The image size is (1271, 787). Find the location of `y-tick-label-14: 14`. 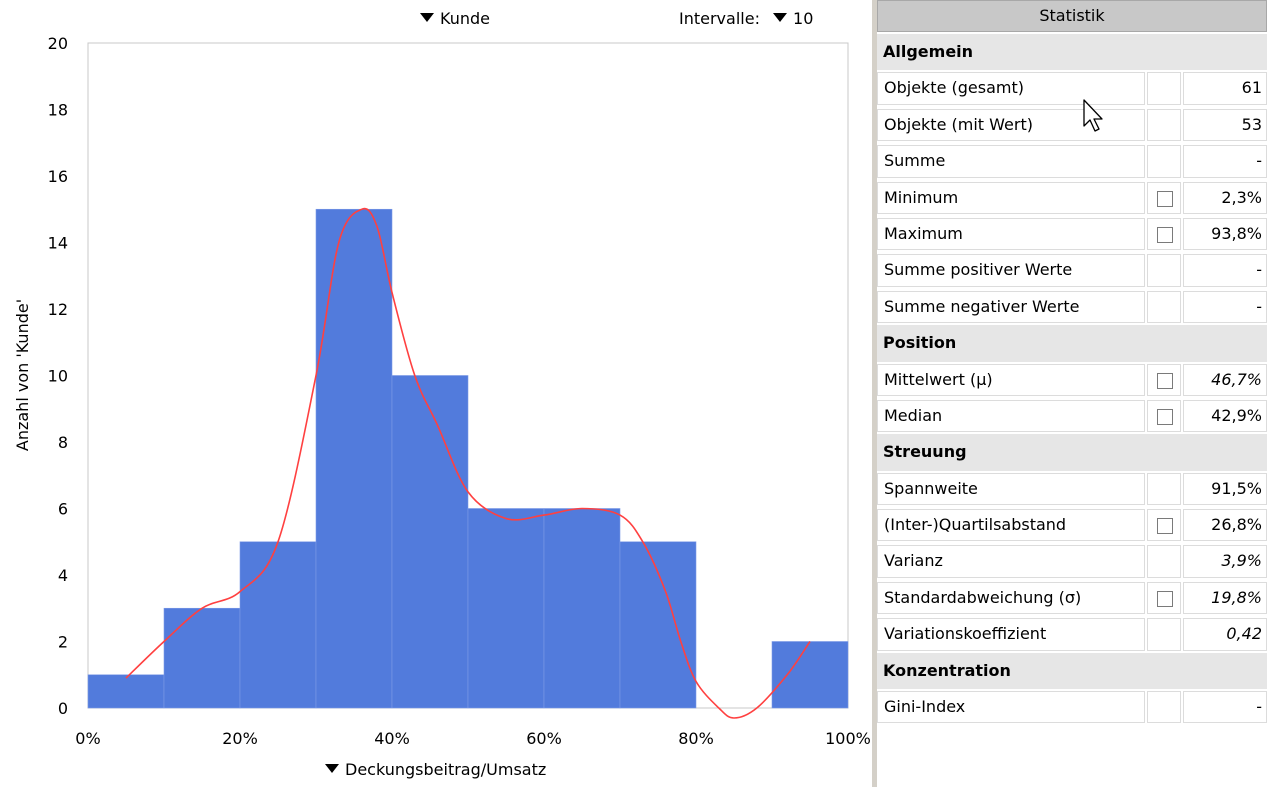

y-tick-label-14: 14 is located at coordinates (58, 243).